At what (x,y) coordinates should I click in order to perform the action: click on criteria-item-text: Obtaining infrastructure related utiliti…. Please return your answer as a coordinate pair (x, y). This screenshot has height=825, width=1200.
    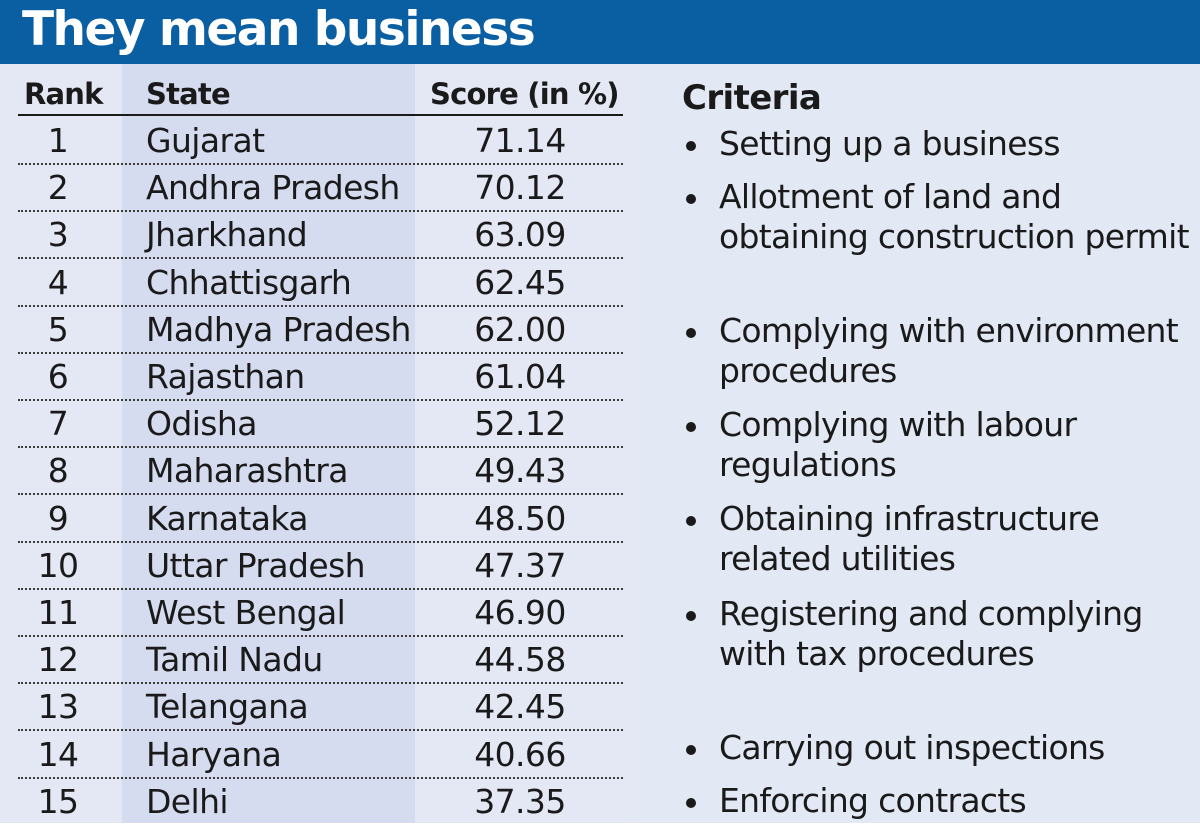
    Looking at the image, I should click on (909, 538).